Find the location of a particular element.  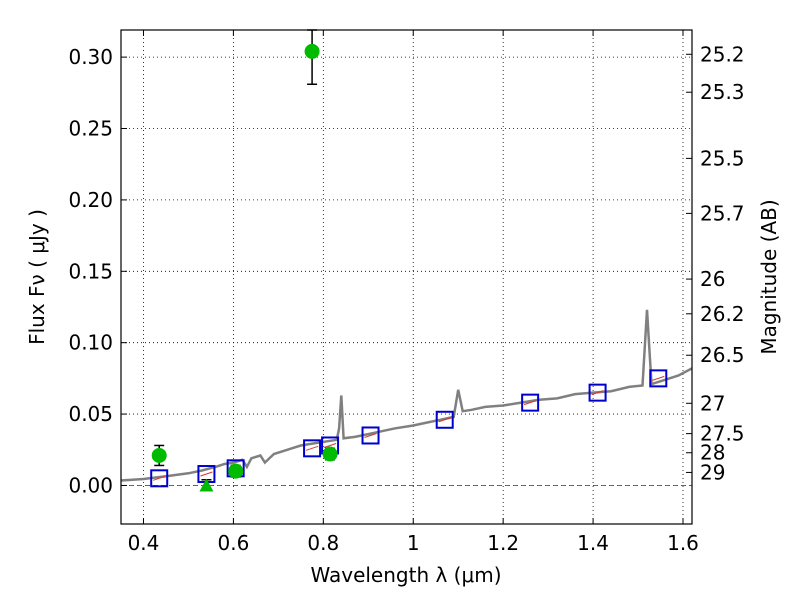

mag-tick-label: 26.5 is located at coordinates (722, 355).